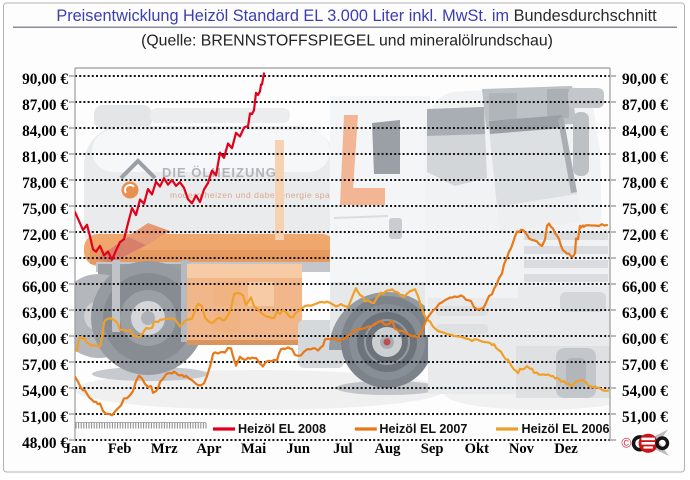 This screenshot has width=690, height=480. I want to click on svg-text: Heizöl EL 2006, so click(566, 429).